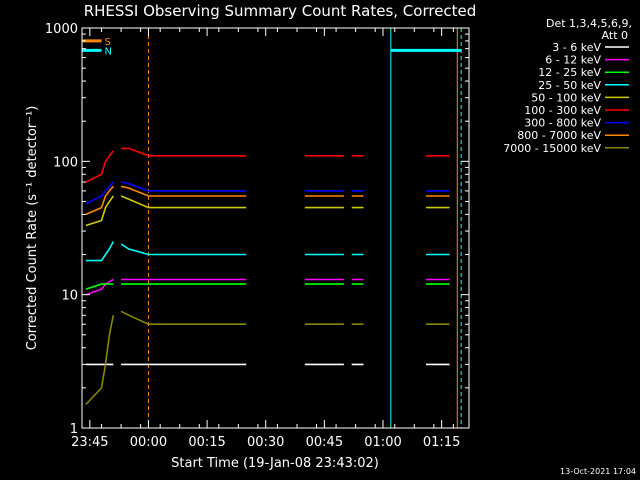 This screenshot has height=480, width=640. What do you see at coordinates (566, 97) in the screenshot?
I see `legend-label: 50 - 100 keV` at bounding box center [566, 97].